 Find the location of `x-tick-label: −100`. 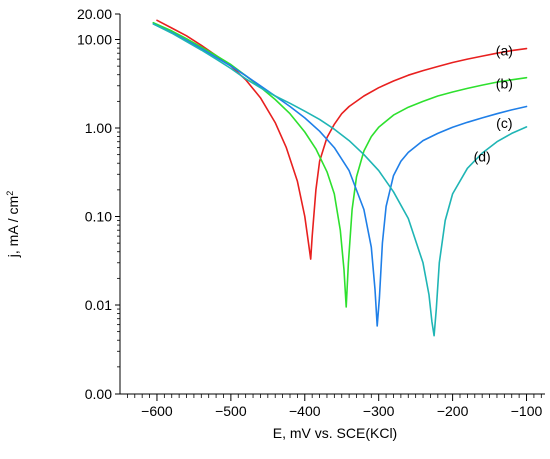

x-tick-label: −100 is located at coordinates (527, 411).